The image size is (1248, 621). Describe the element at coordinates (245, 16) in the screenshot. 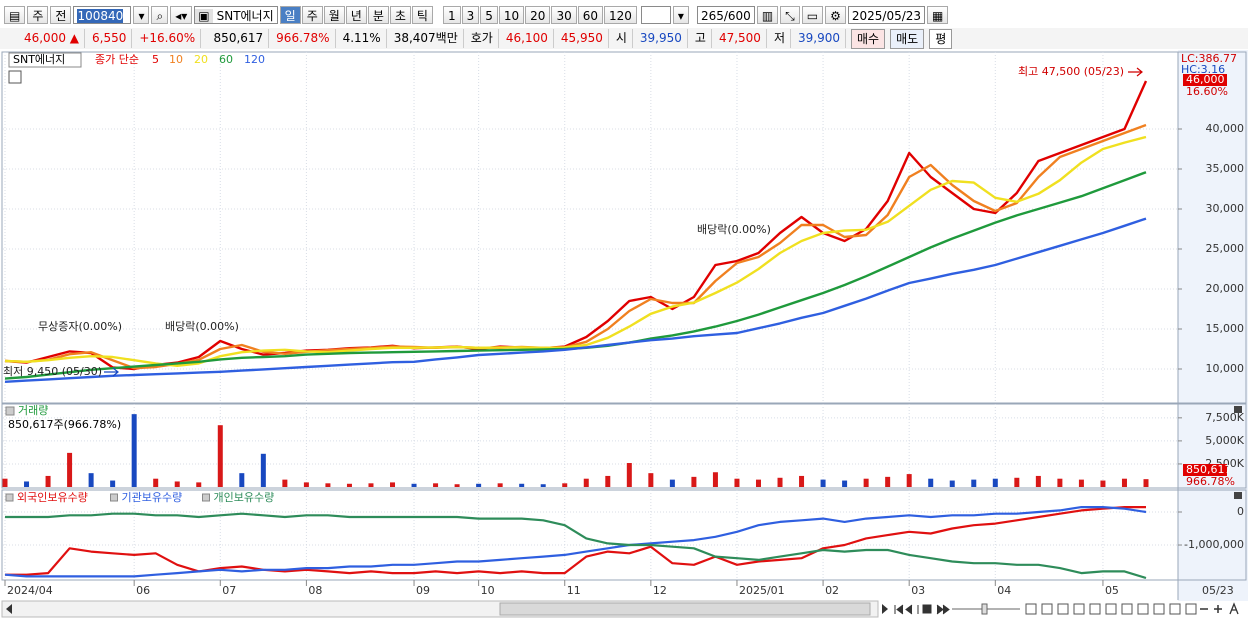

I see `stock-name-text: SNT에너지` at that location.